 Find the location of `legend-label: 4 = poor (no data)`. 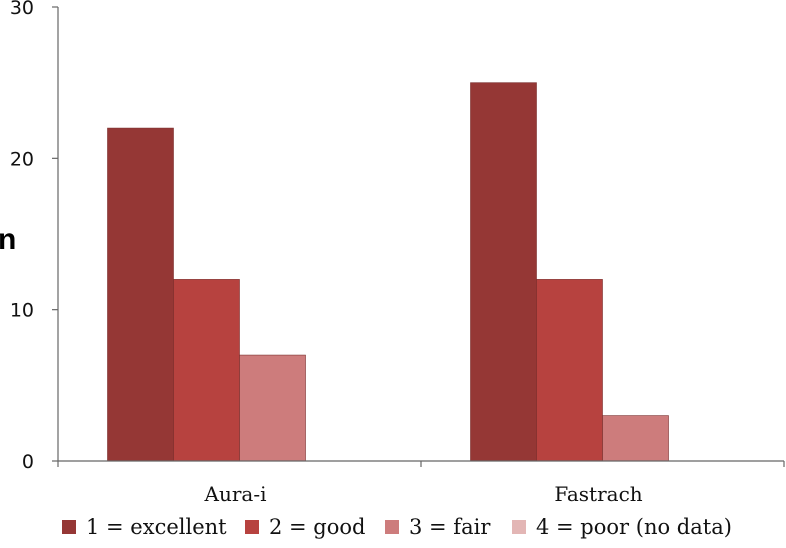

legend-label: 4 = poor (no data) is located at coordinates (634, 527).